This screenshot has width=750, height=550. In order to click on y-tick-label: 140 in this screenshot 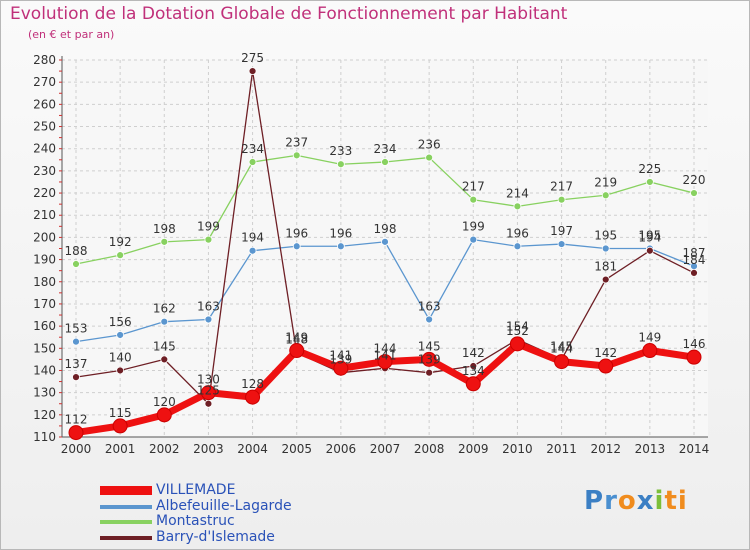, I will do `click(44, 370)`.